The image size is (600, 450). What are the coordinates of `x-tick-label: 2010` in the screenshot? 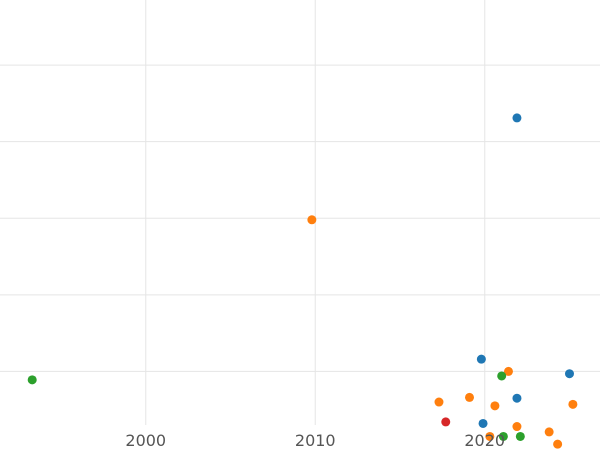 It's located at (315, 440).